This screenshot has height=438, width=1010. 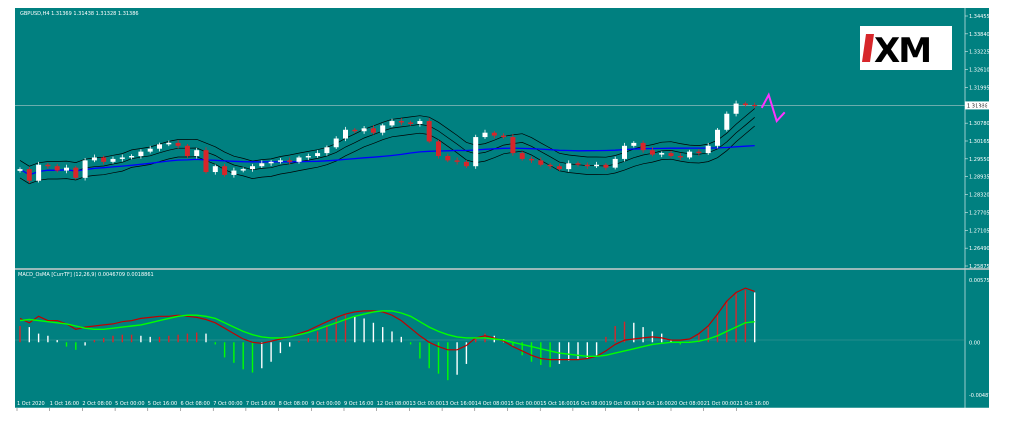 I want to click on logo-accent-mark, so click(x=868, y=48).